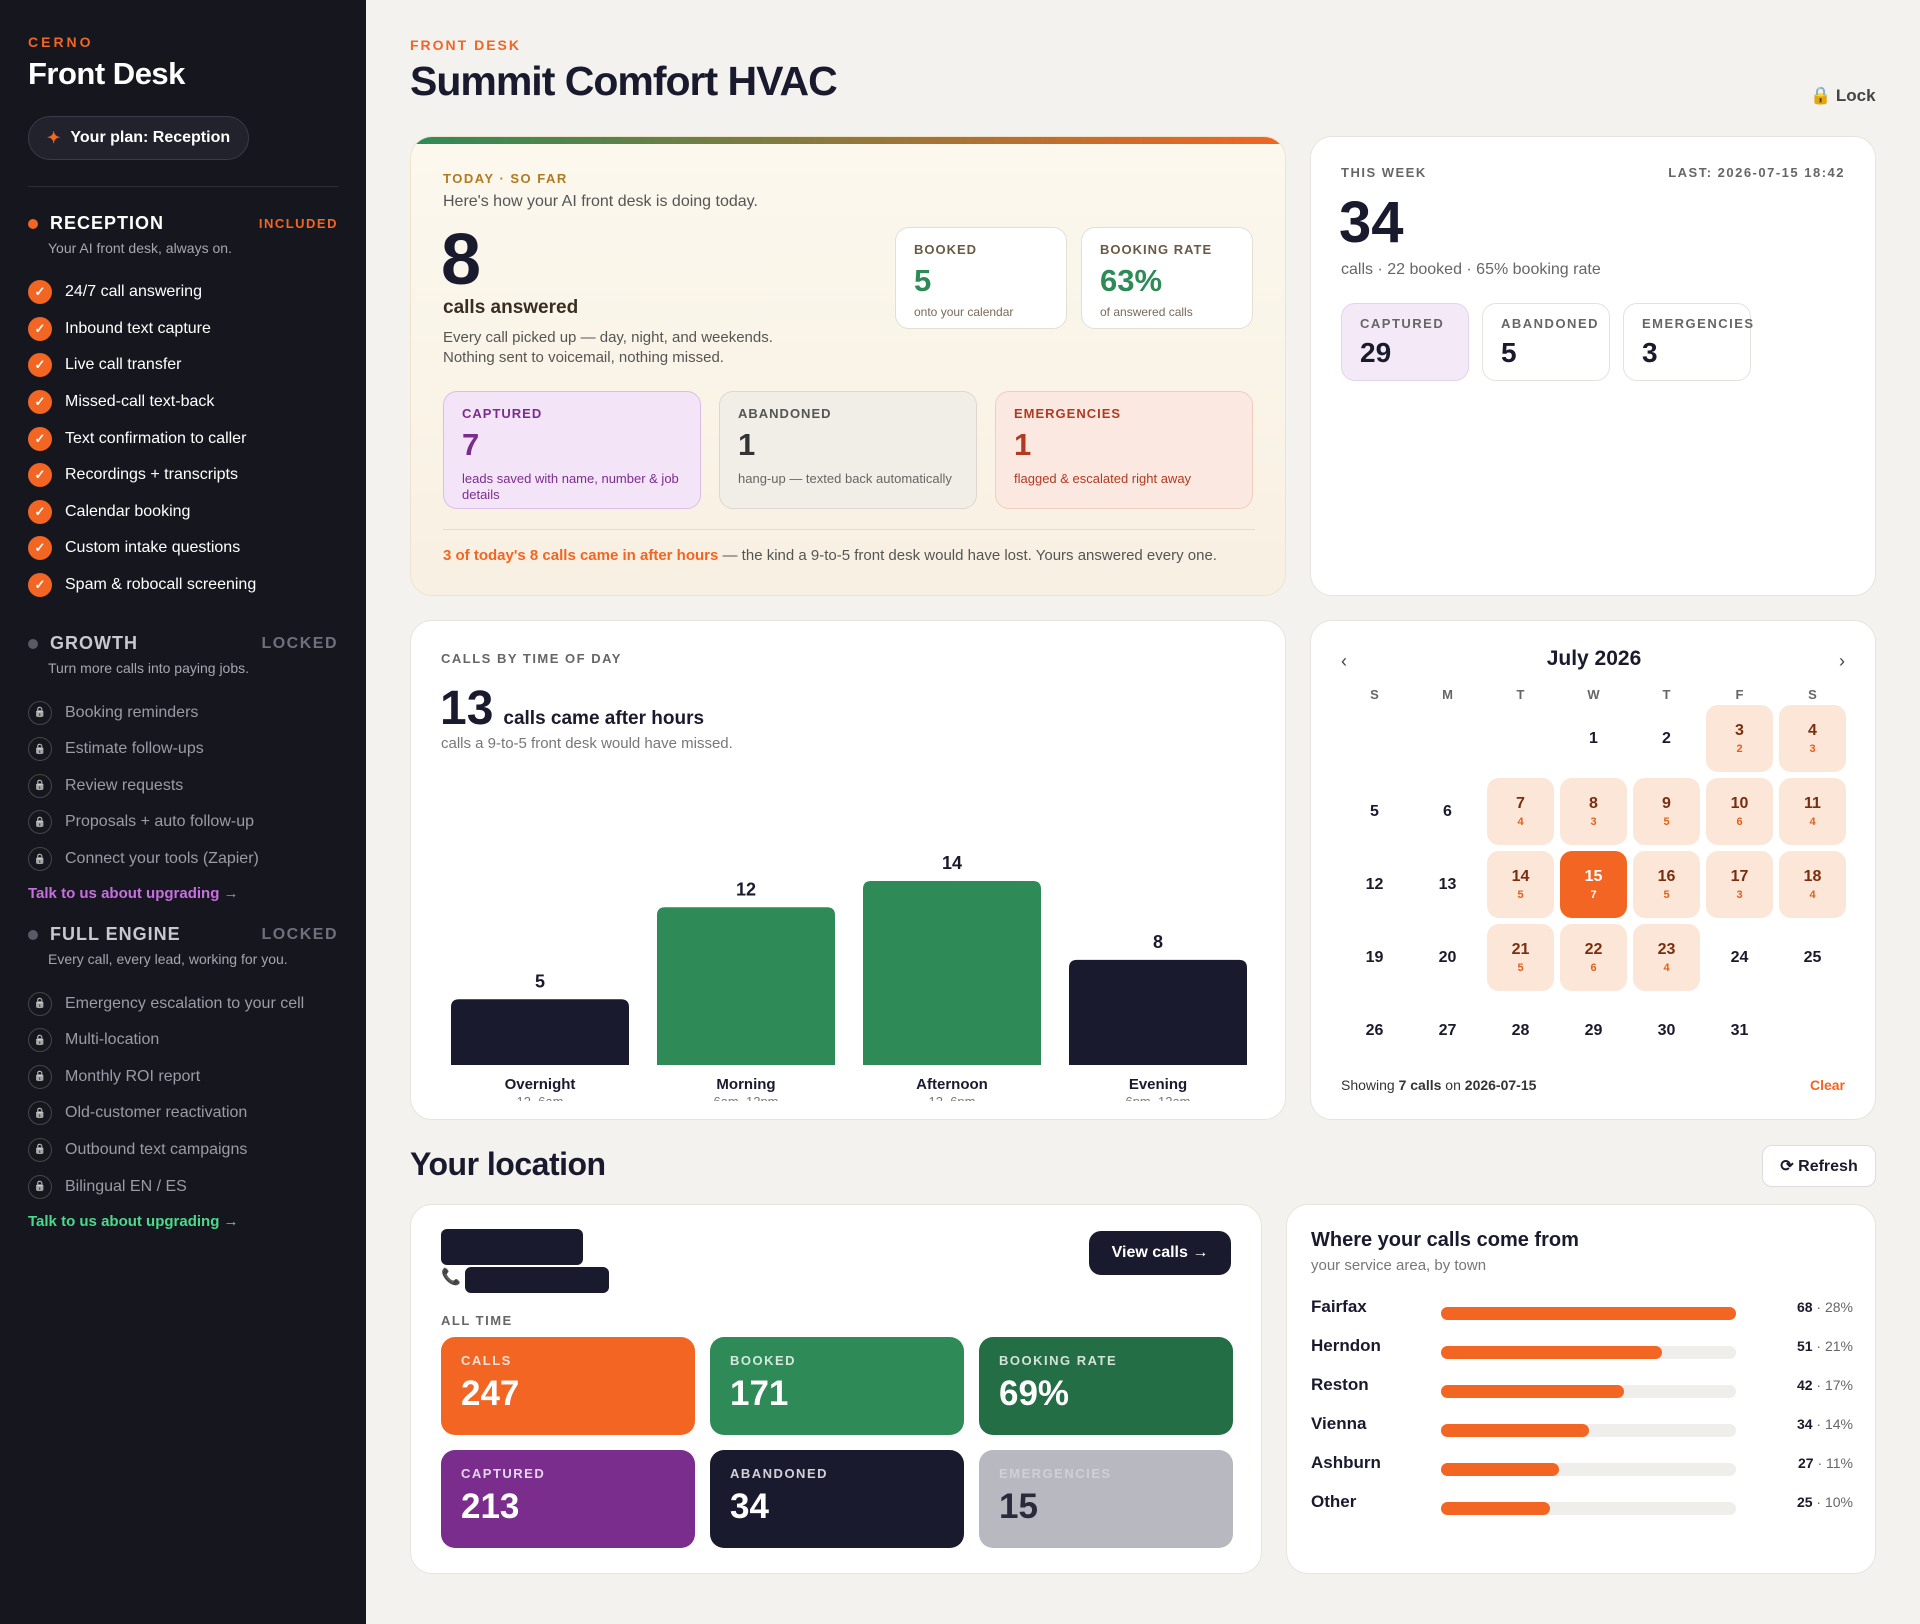  Describe the element at coordinates (1447, 957) in the screenshot. I see `calendar-day: 20` at that location.